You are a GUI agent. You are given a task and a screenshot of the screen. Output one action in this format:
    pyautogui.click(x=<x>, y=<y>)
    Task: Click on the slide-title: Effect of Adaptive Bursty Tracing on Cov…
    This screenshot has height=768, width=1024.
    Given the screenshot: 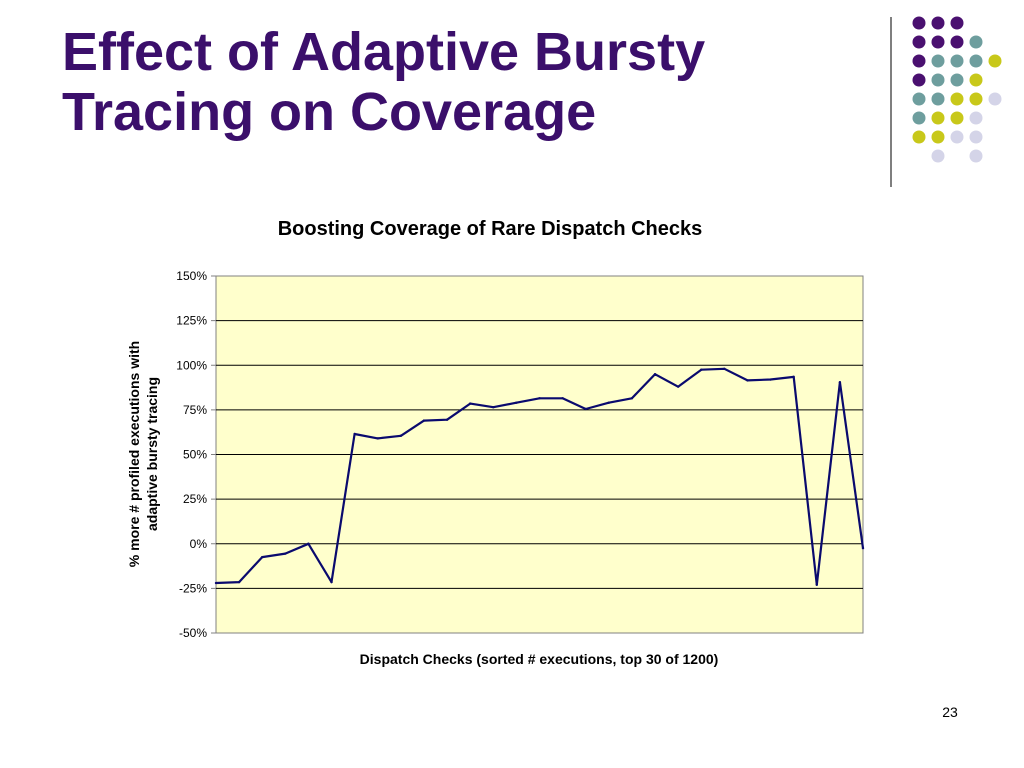 What is the action you would take?
    pyautogui.click(x=452, y=82)
    